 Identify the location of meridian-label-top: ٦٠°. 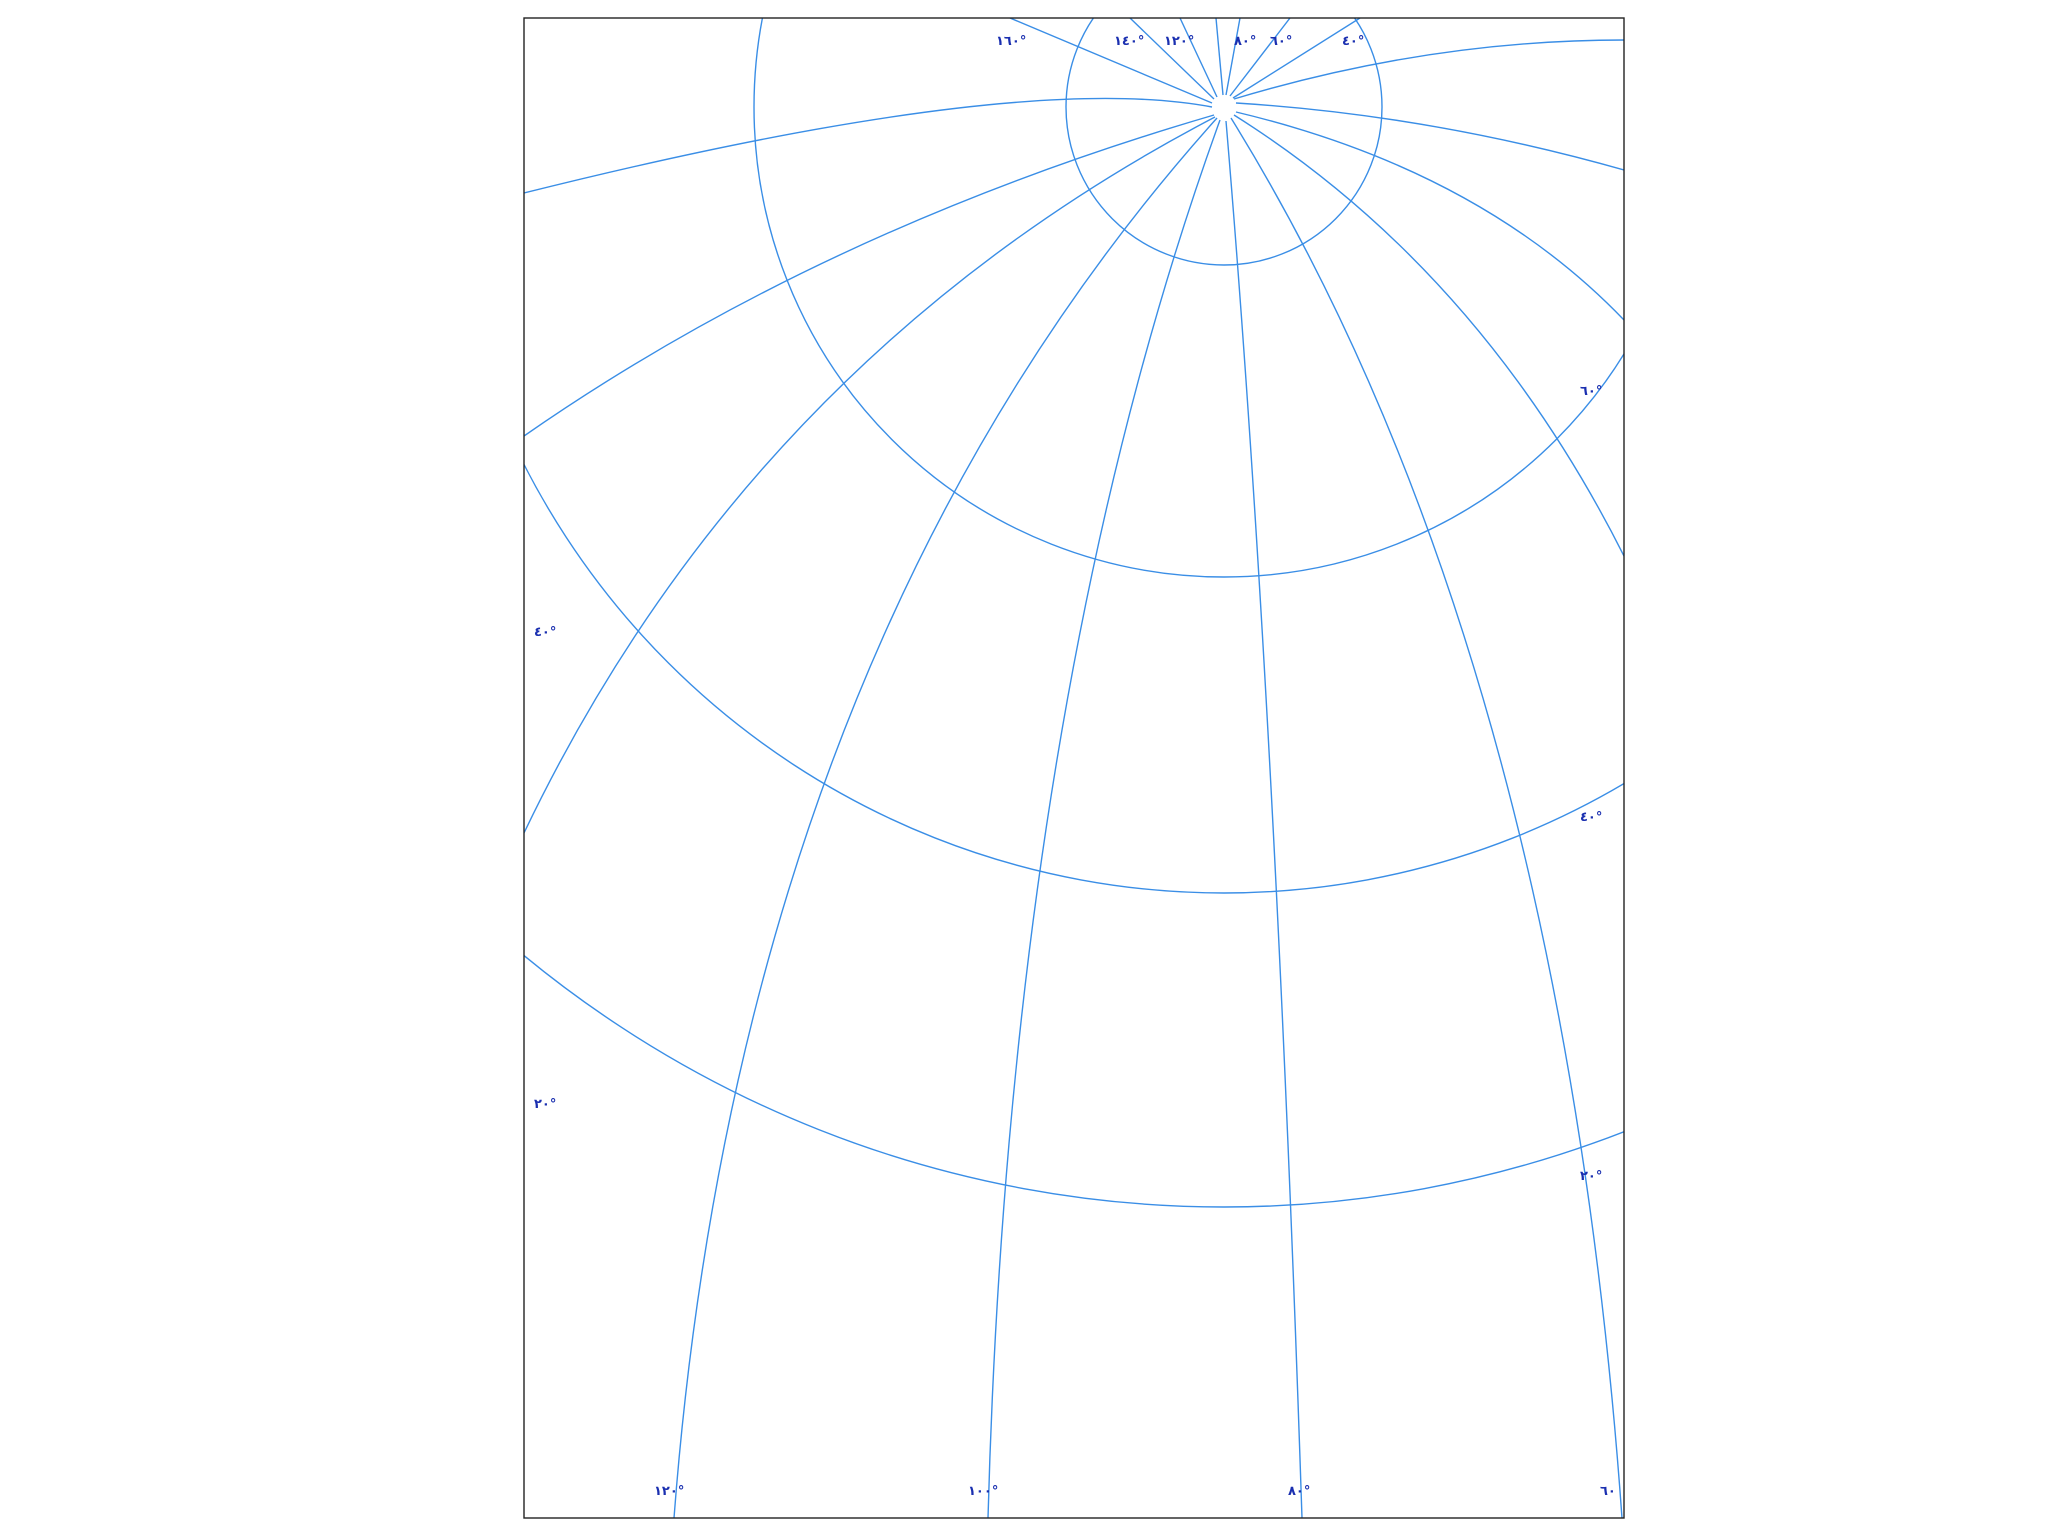
(1281, 41).